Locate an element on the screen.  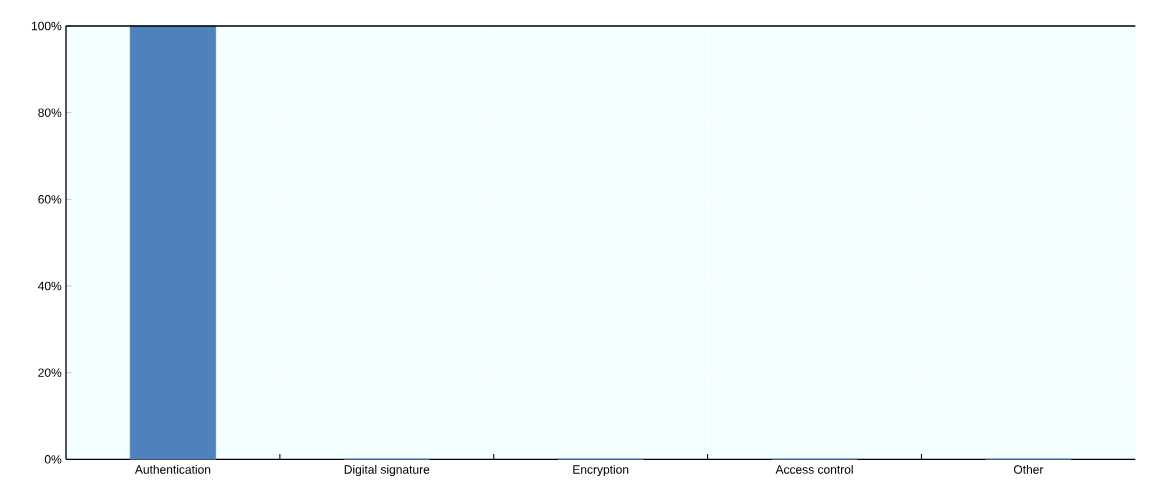
y-tick-label: 20% is located at coordinates (50, 372).